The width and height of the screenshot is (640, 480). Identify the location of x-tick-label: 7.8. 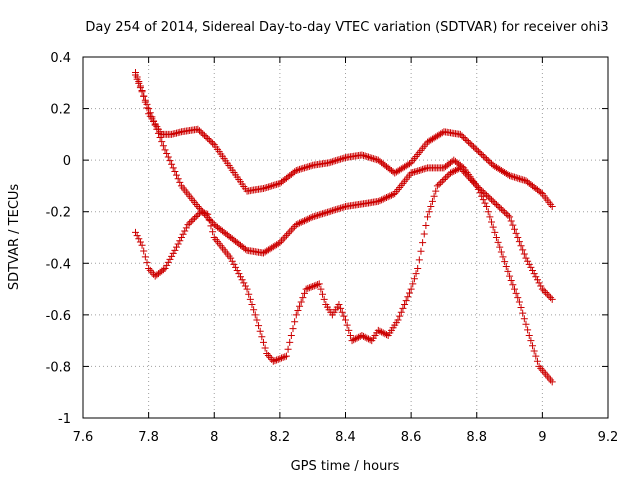
(148, 437).